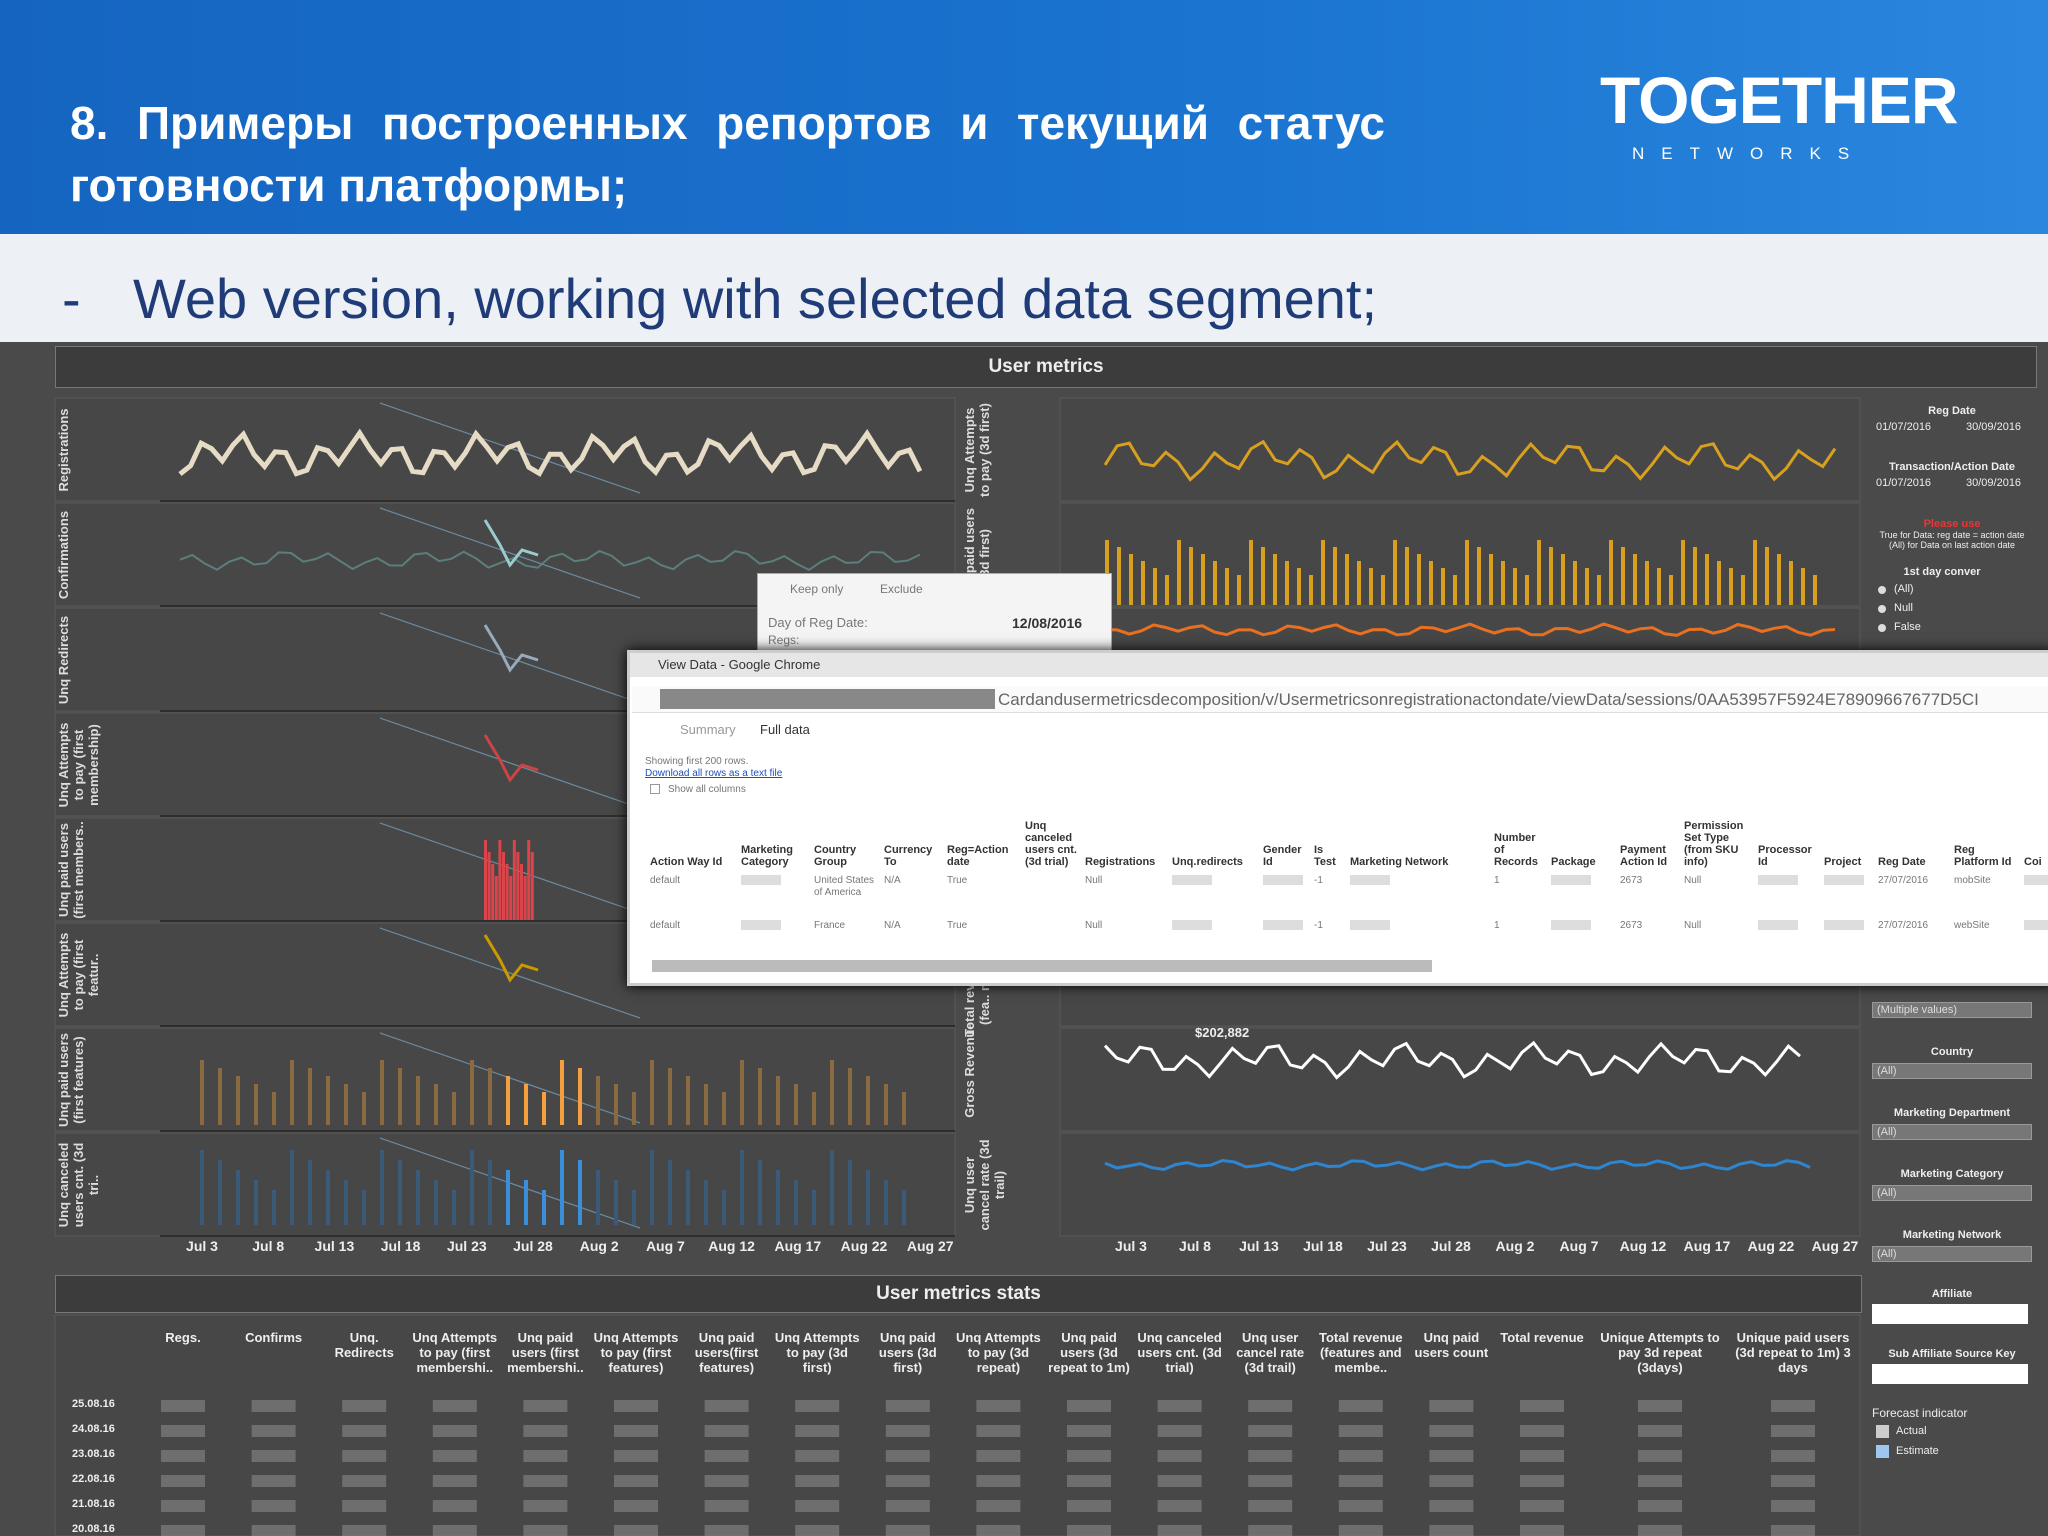 This screenshot has width=2048, height=1536. I want to click on column-header: Unq. Redirects, so click(364, 1345).